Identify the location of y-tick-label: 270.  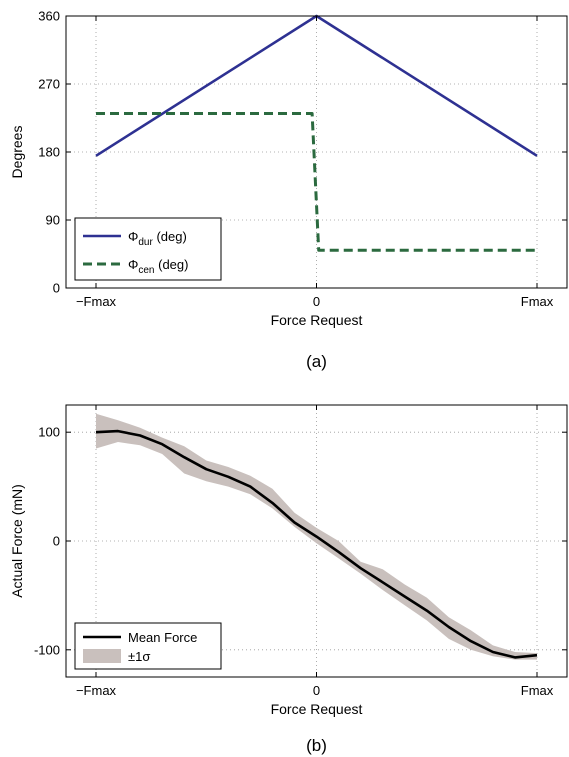
(49, 84).